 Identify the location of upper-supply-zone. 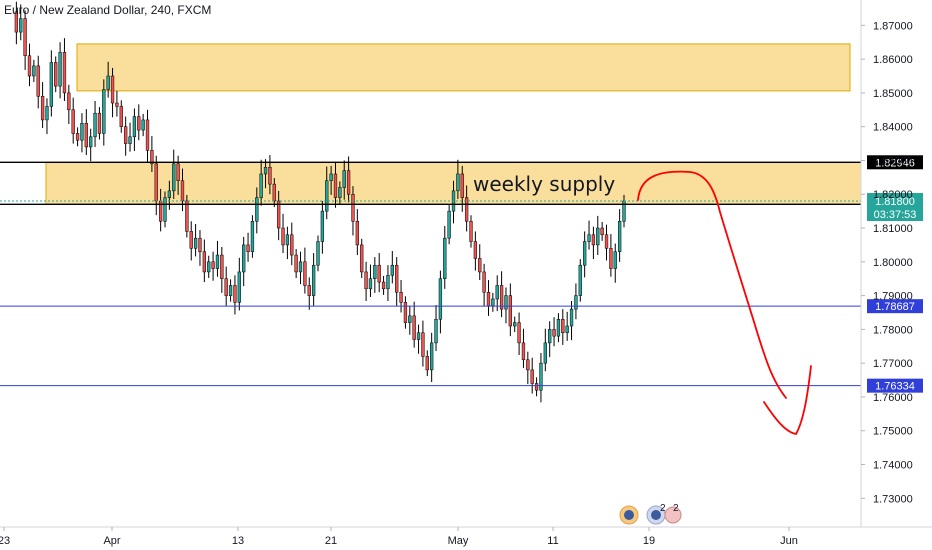
(463, 67).